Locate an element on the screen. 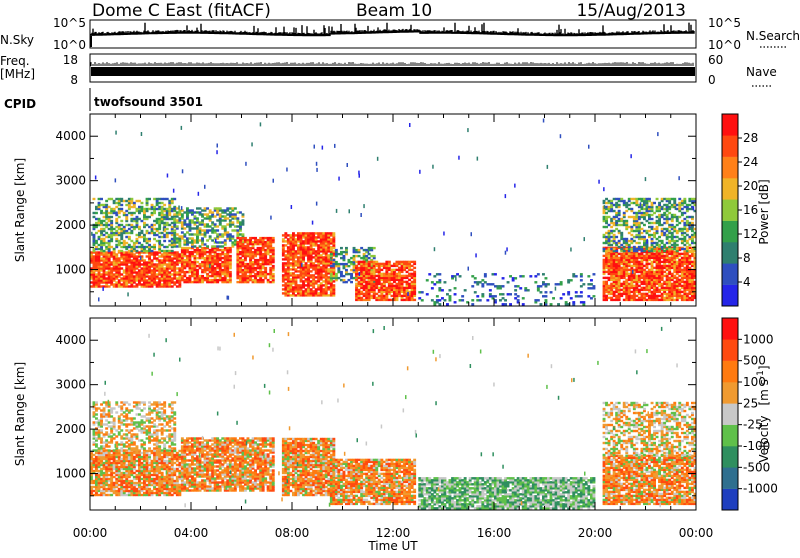 Image resolution: width=800 pixels, height=558 pixels. colorbar-tick-label: 8 is located at coordinates (747, 258).